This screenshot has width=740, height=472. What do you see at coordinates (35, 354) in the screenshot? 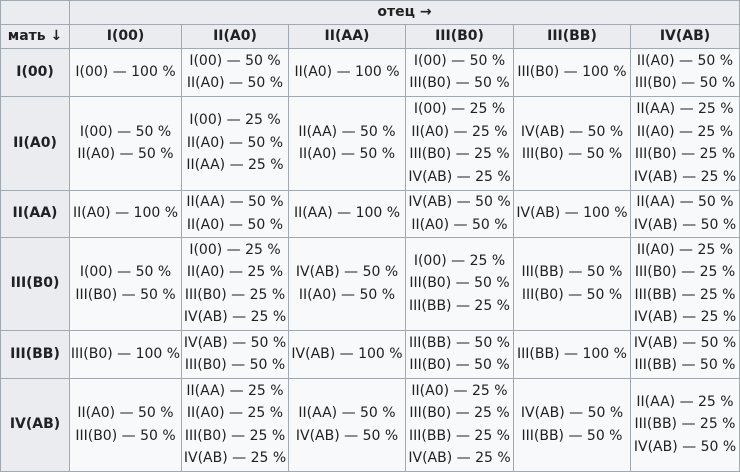
I see `row-header: III(BB)` at bounding box center [35, 354].